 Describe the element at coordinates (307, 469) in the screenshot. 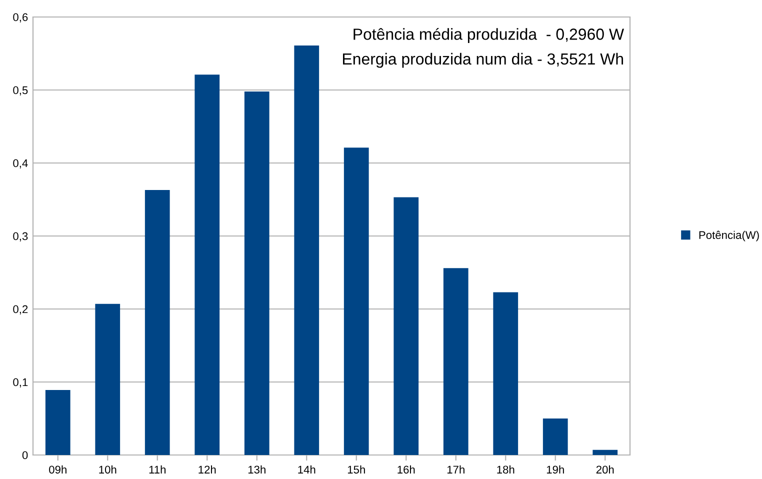

I see `x-tick-label: 14h` at that location.